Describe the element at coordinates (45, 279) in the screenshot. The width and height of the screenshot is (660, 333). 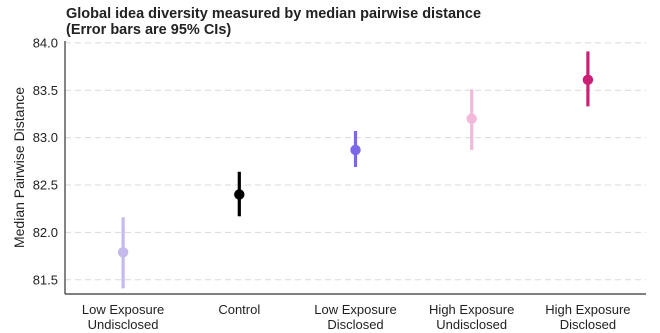
I see `y-tick-label: 81.5` at that location.